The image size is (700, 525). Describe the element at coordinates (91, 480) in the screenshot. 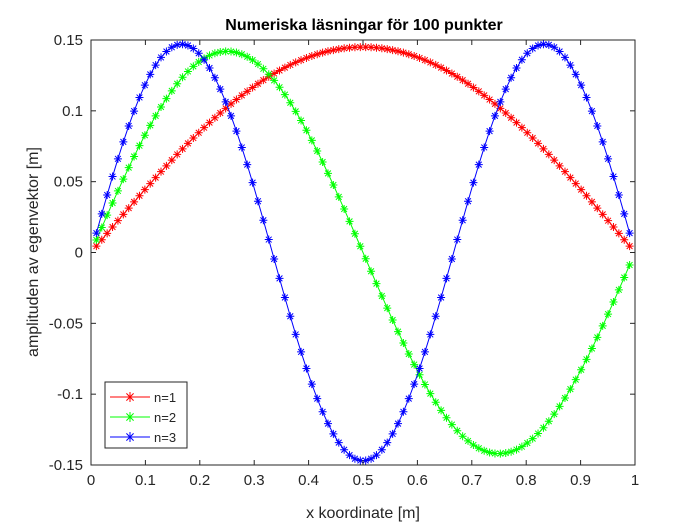

I see `x-tick-label: 0` at that location.